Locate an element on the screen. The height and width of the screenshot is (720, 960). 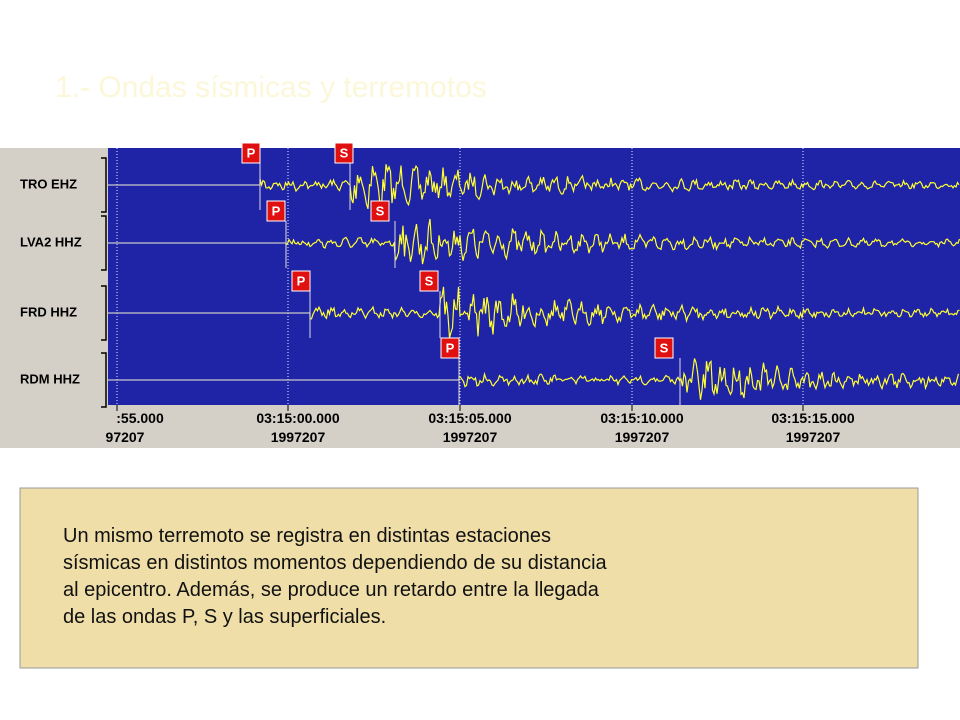
time-label: 03:15:00.000 is located at coordinates (298, 418).